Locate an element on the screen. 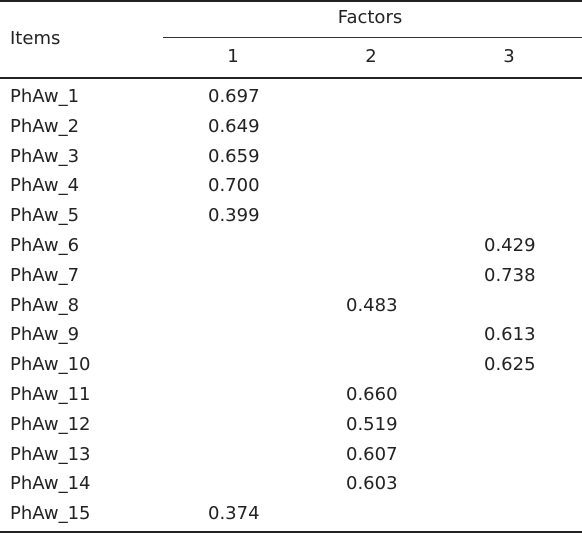  top-rule is located at coordinates (291, 1).